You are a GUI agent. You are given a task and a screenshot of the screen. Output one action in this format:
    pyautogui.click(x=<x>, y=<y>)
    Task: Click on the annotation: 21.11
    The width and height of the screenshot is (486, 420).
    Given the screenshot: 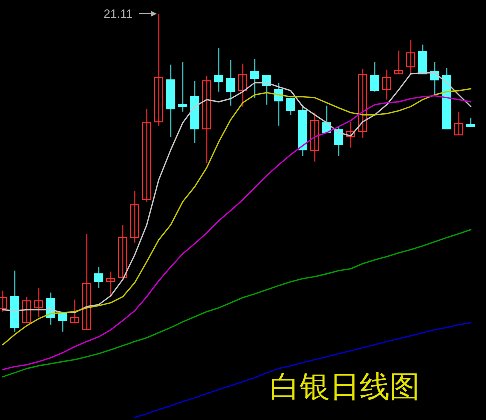 What is the action you would take?
    pyautogui.click(x=119, y=13)
    